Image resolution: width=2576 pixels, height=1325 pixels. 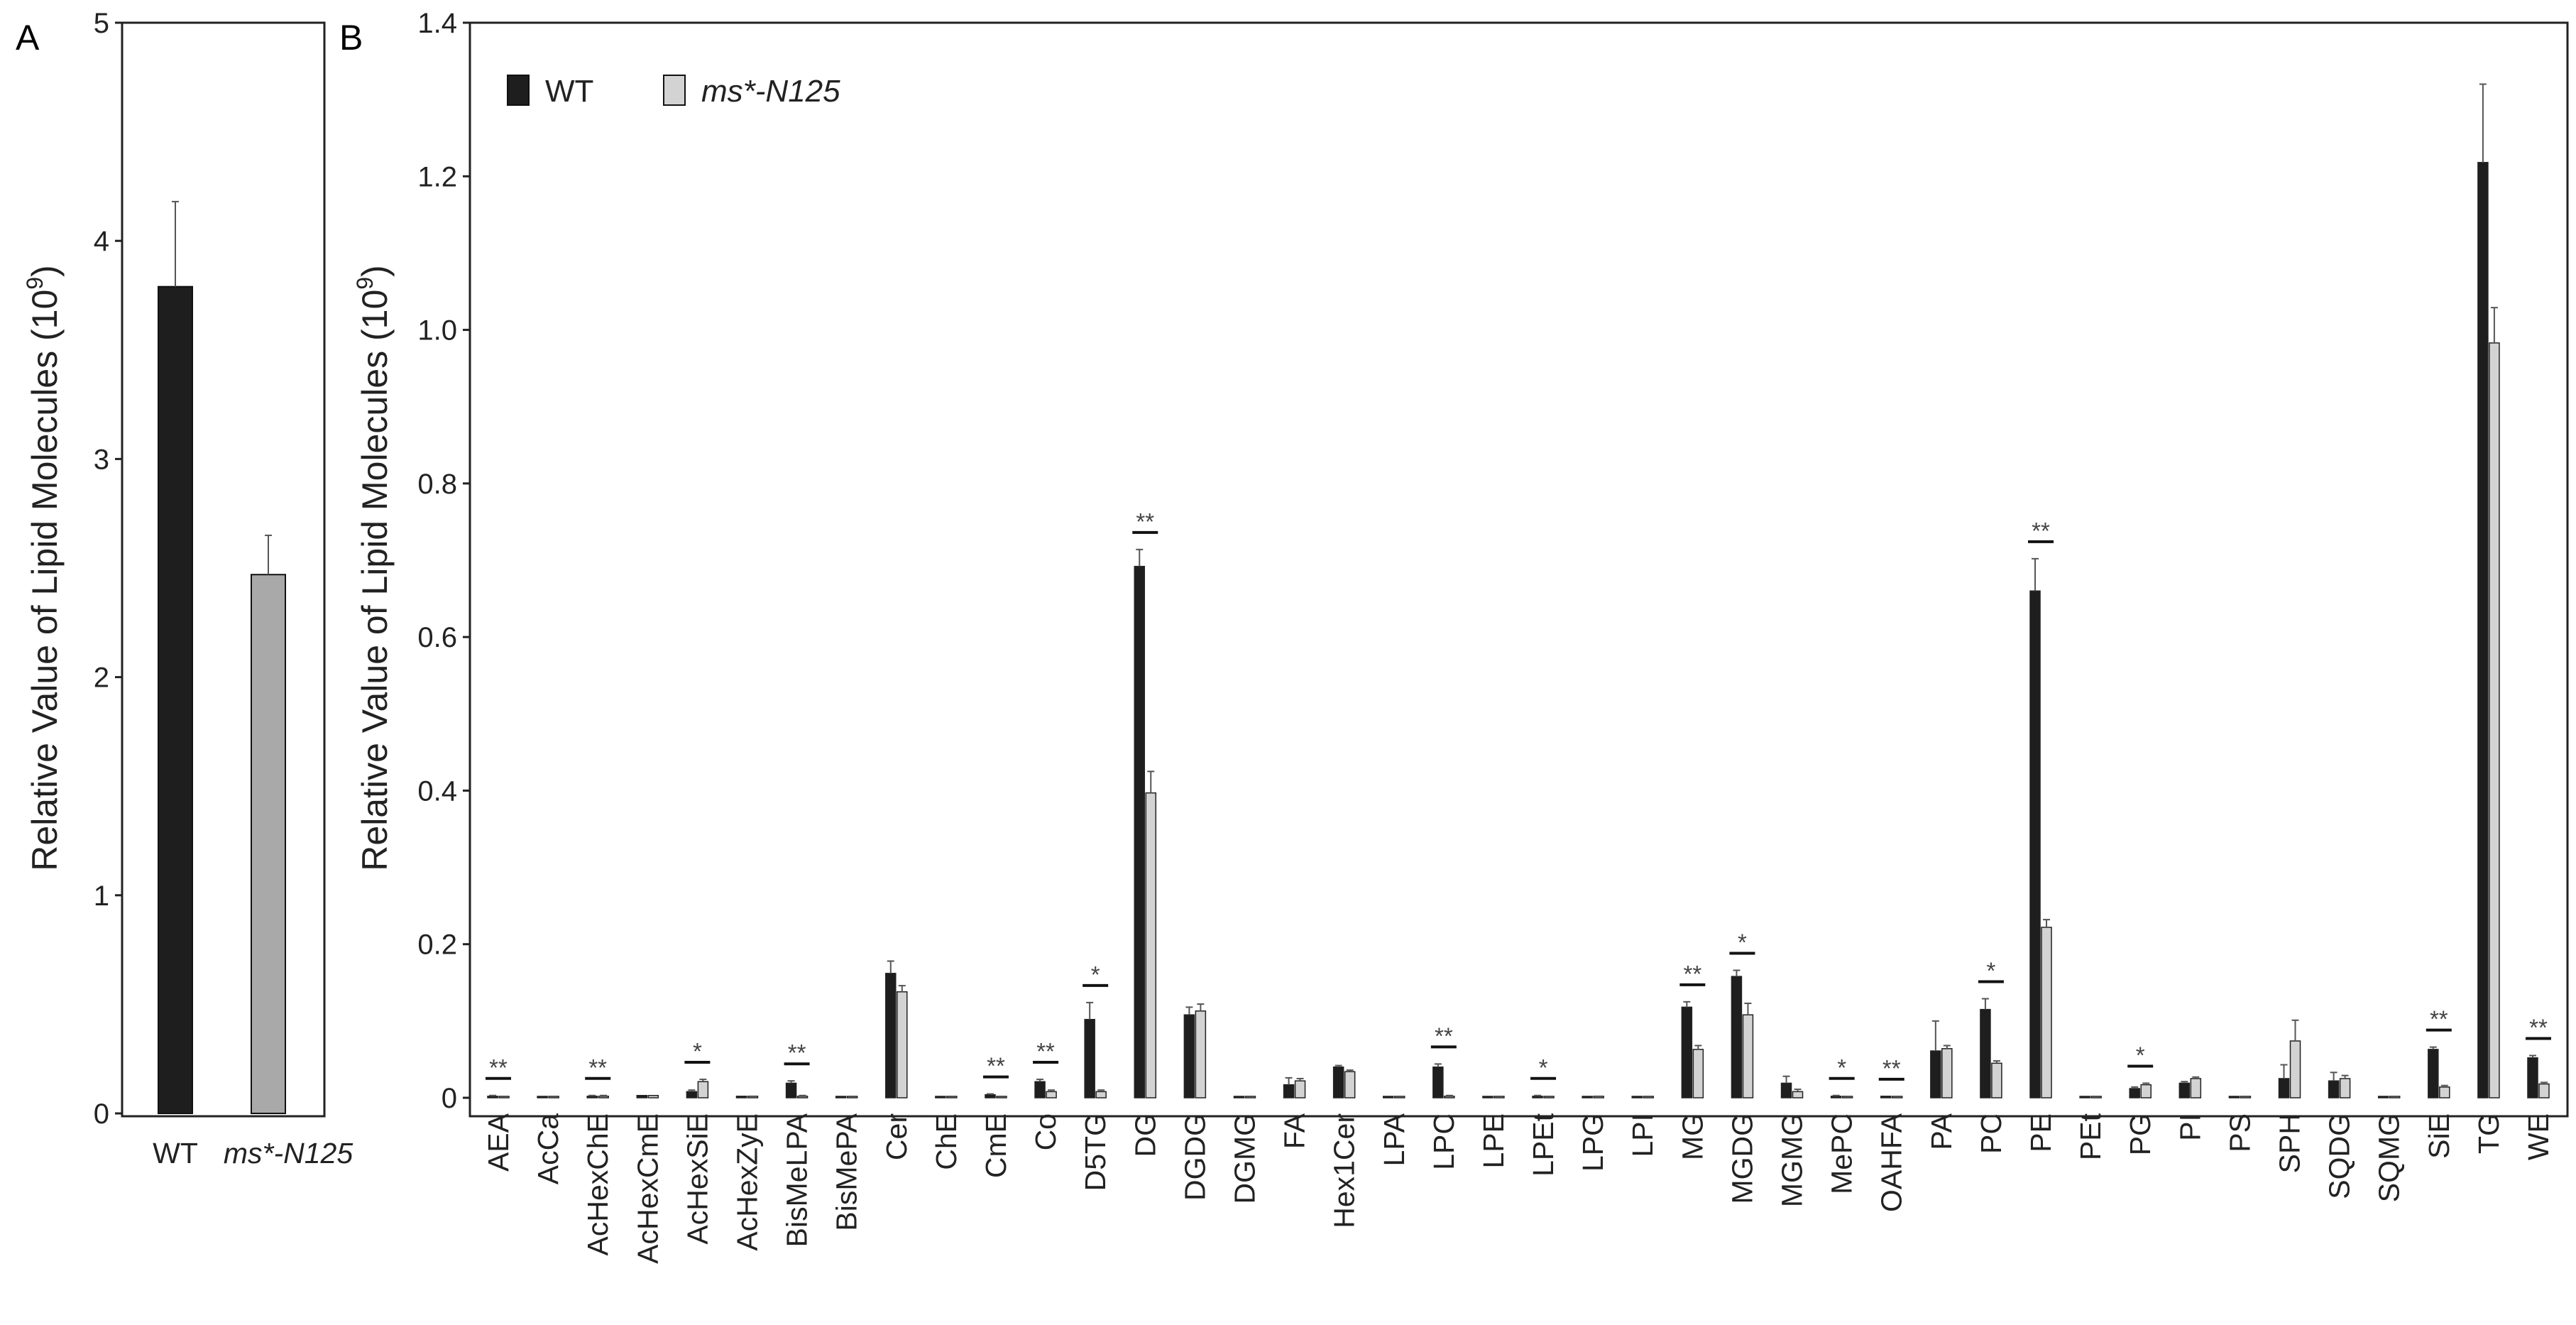 What do you see at coordinates (1399, 1097) in the screenshot?
I see `b-bar-lpa-ms-n125` at bounding box center [1399, 1097].